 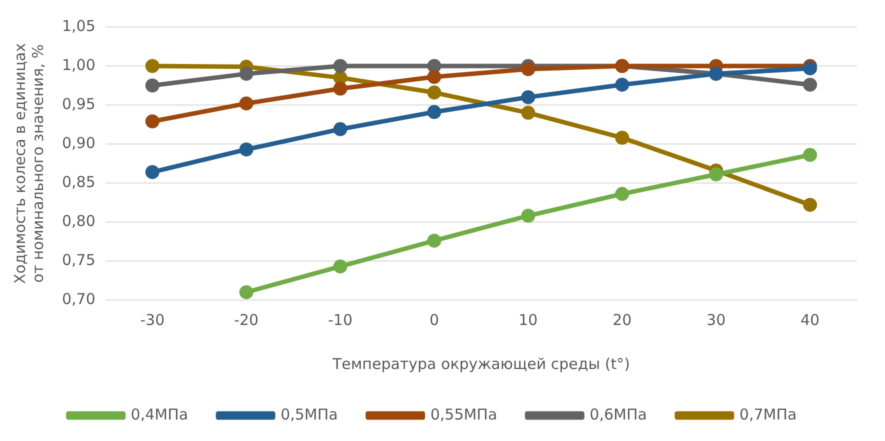 What do you see at coordinates (246, 319) in the screenshot?
I see `x-tick-label: -20` at bounding box center [246, 319].